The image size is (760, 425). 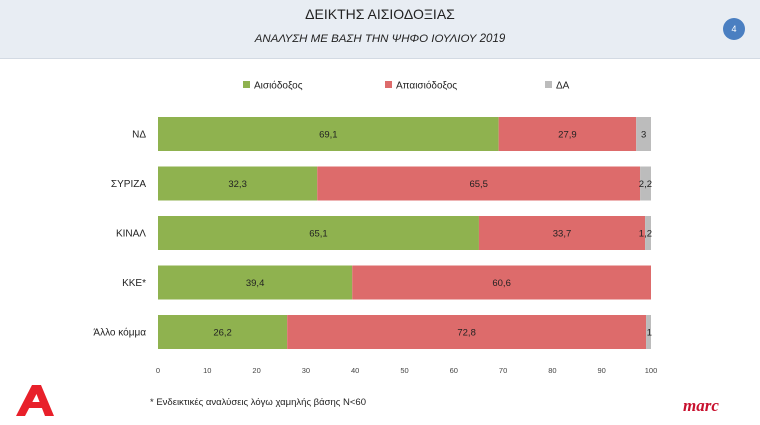 I want to click on x-tick-label: 100, so click(x=651, y=370).